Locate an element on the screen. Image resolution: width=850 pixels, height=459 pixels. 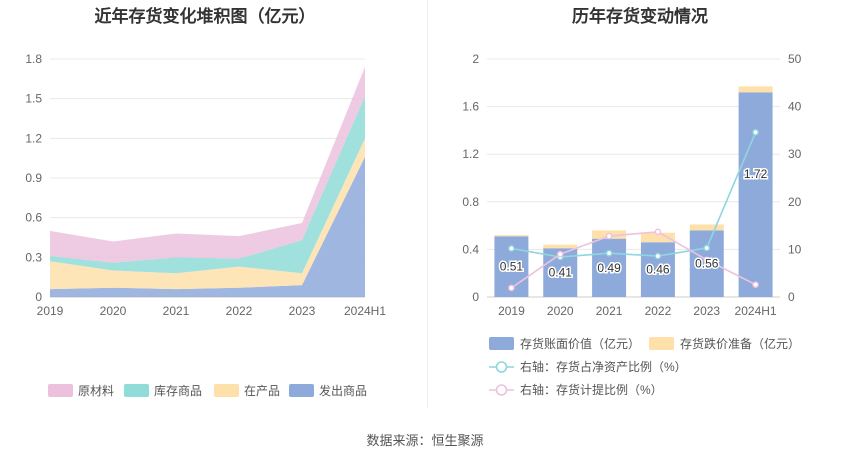
right-legend-swatch-impairment is located at coordinates (661, 343).